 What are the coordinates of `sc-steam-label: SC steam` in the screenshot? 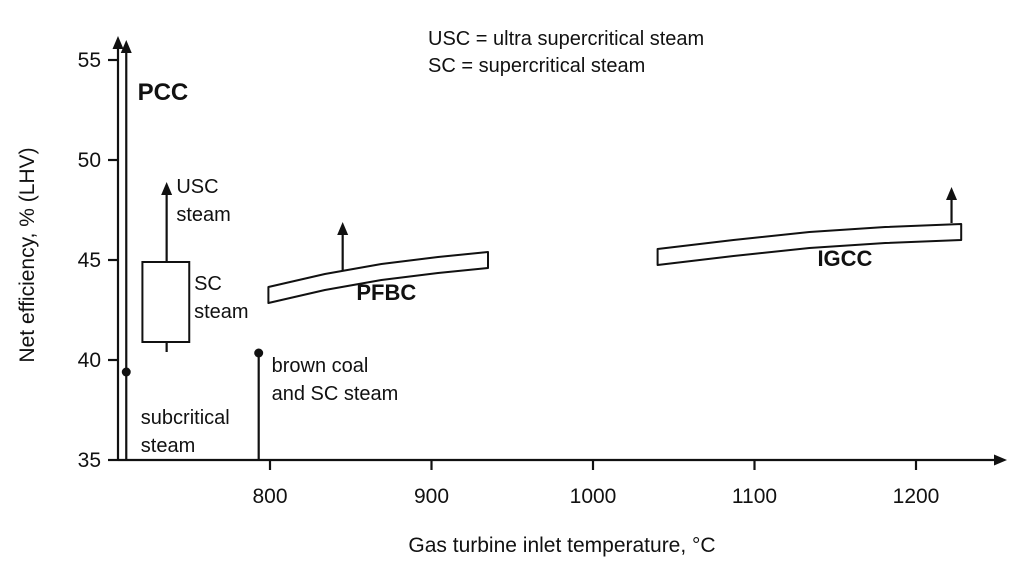 It's located at (221, 298).